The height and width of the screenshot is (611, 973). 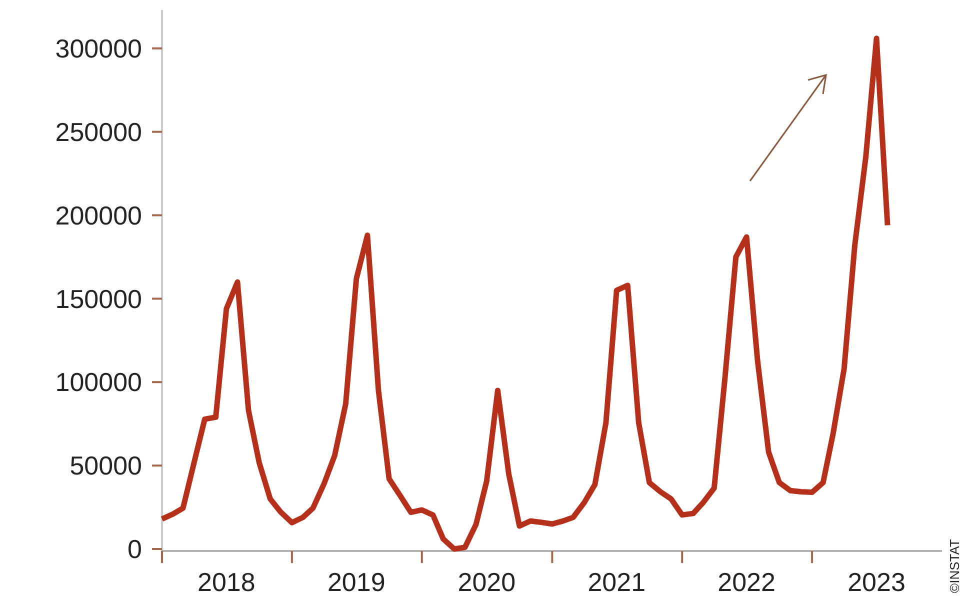 I want to click on y-tick-label: 250000, so click(x=98, y=131).